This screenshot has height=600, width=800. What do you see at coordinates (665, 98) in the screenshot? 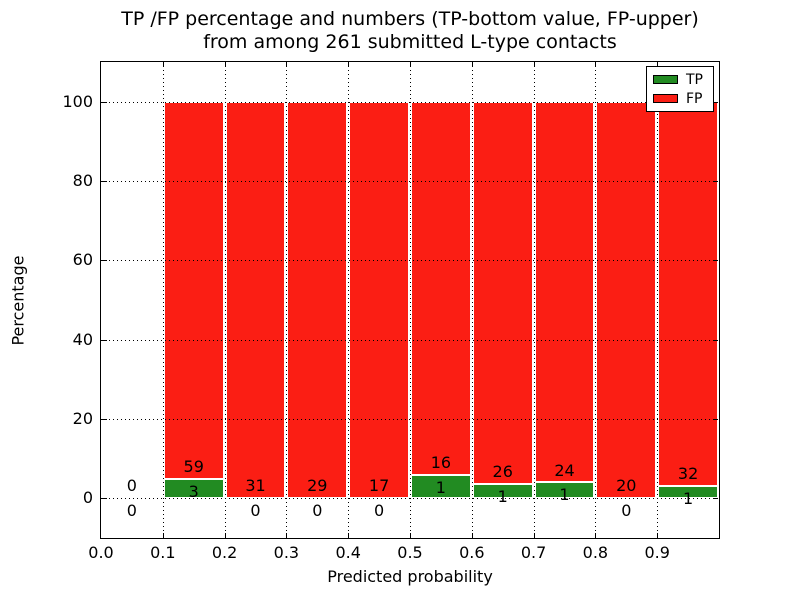
I see `legend-swatch-fp-icon` at bounding box center [665, 98].